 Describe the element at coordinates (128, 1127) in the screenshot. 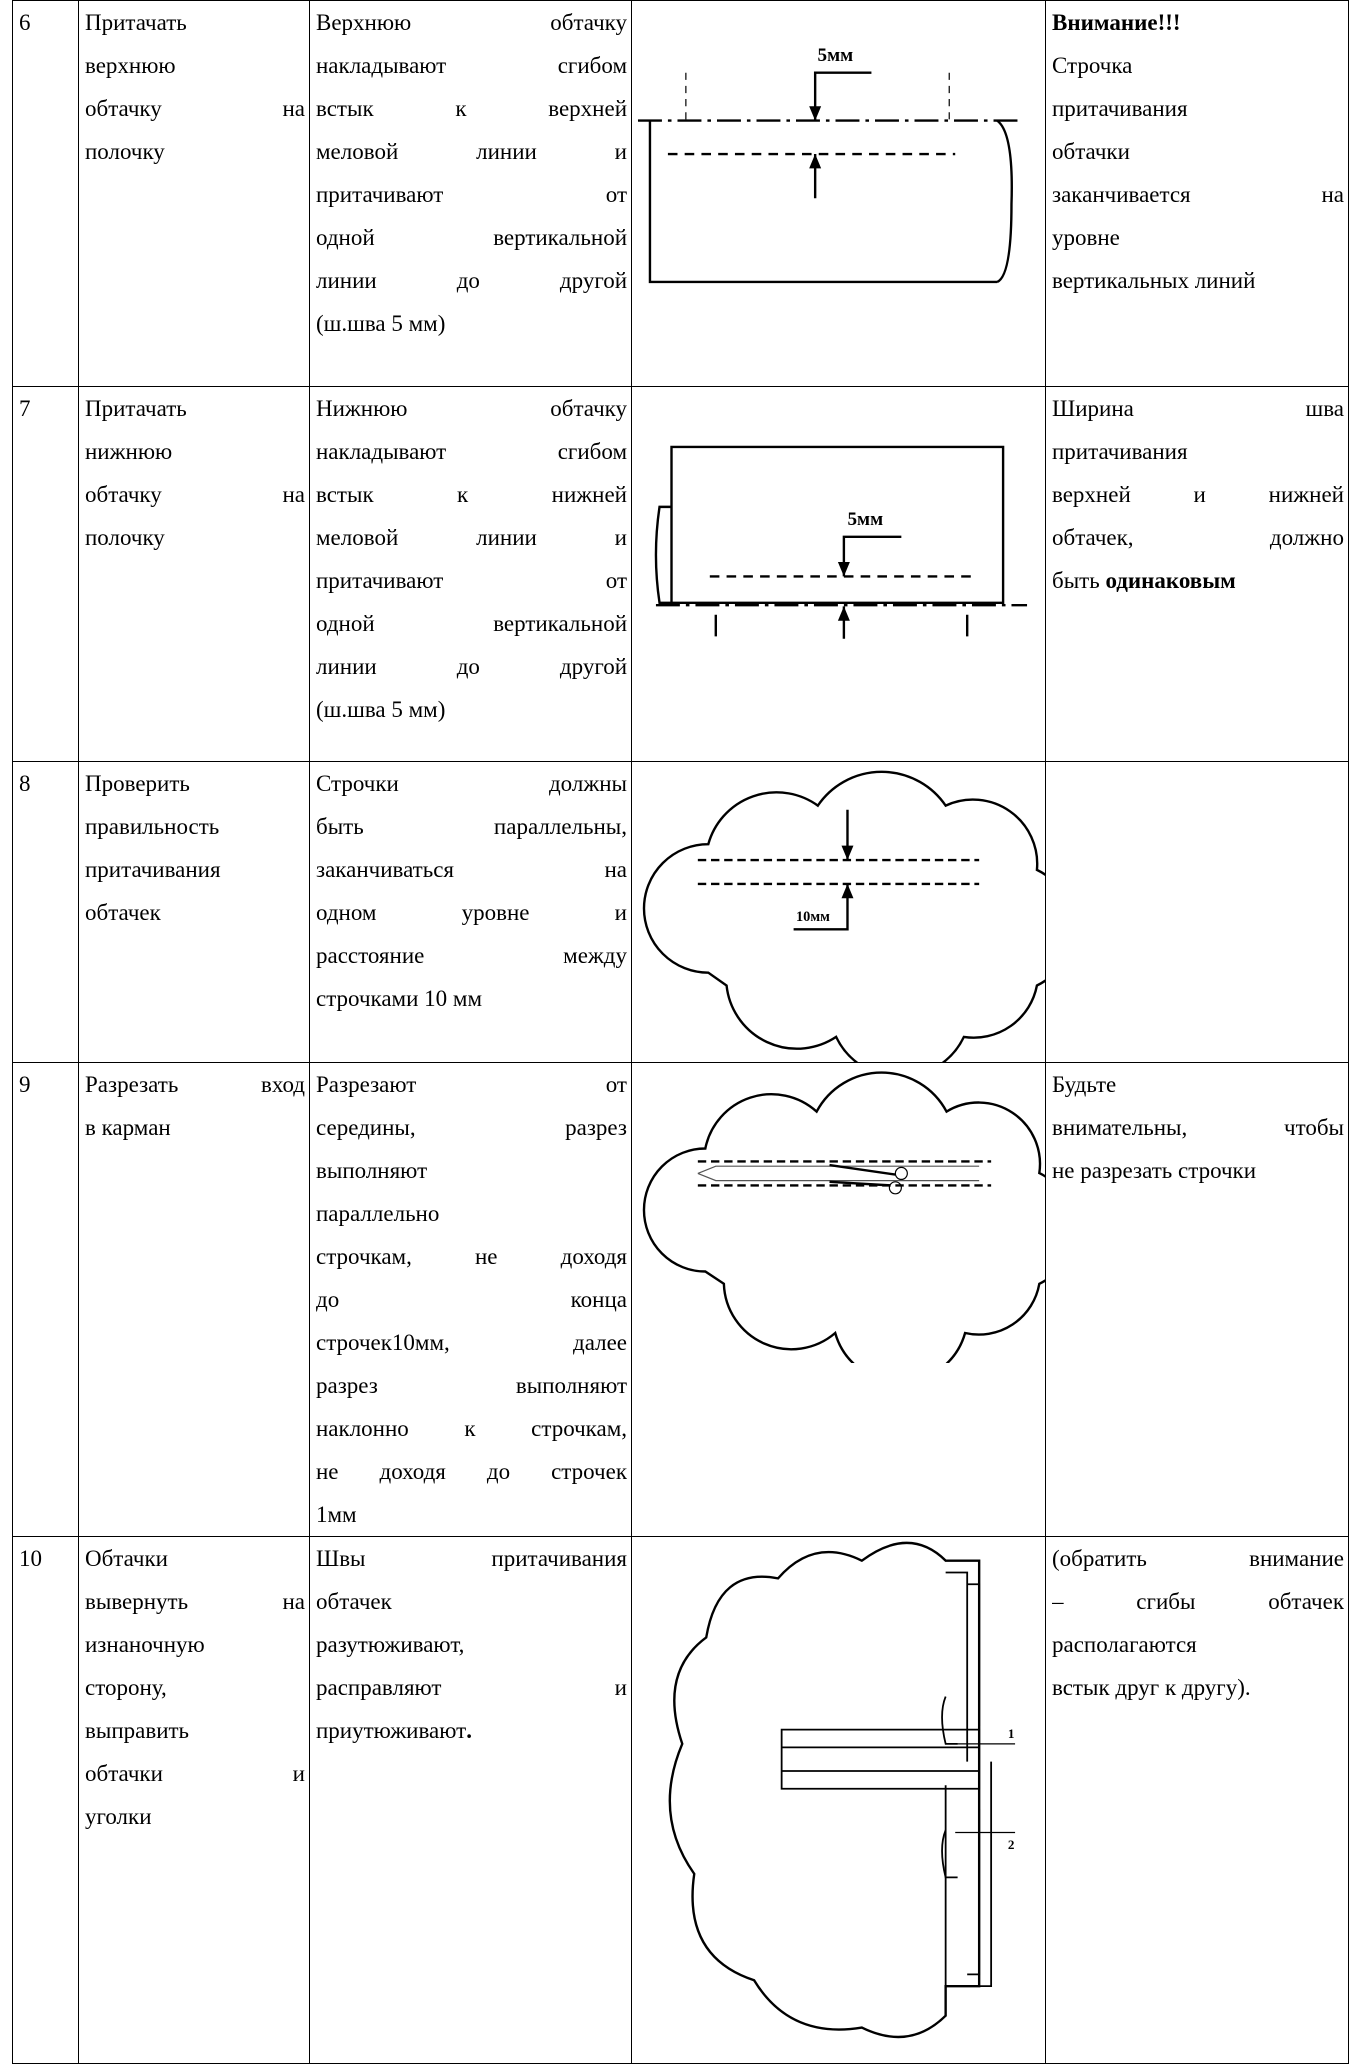

I see `text-line: в карман` at that location.